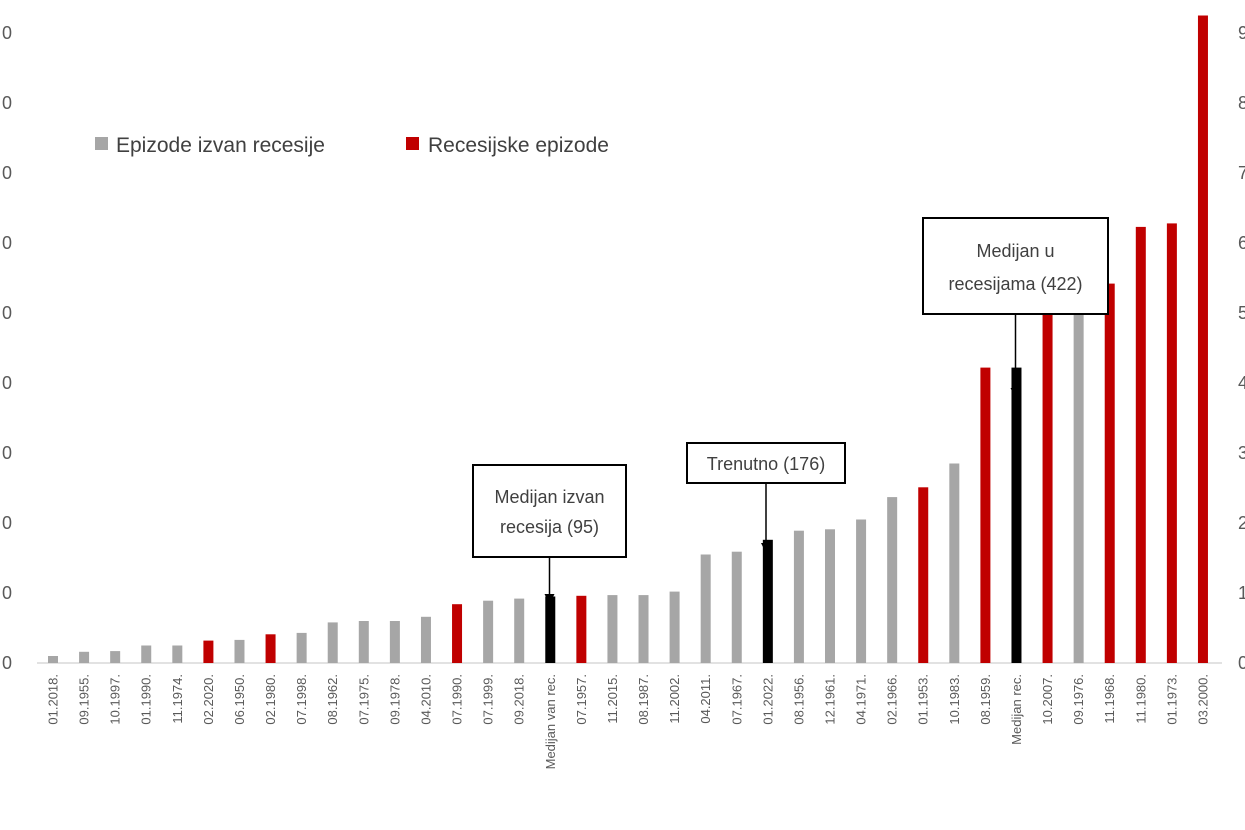 Image resolution: width=1245 pixels, height=830 pixels. Describe the element at coordinates (549, 497) in the screenshot. I see `annotation-text-line-1: Medijan izvan` at that location.